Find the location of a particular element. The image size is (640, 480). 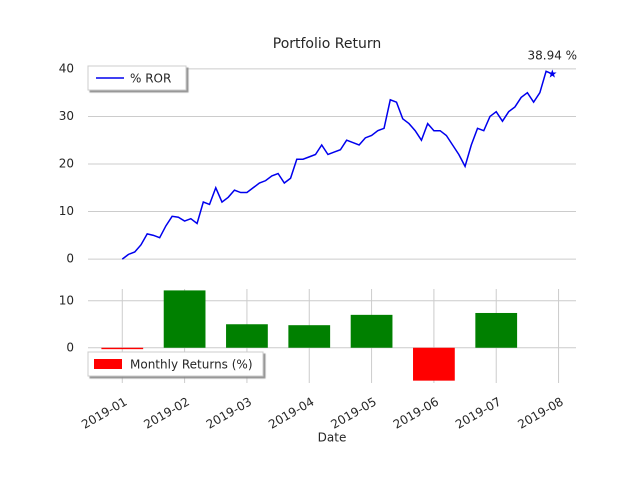

legend-label: Monthly Returns (%) is located at coordinates (191, 365).